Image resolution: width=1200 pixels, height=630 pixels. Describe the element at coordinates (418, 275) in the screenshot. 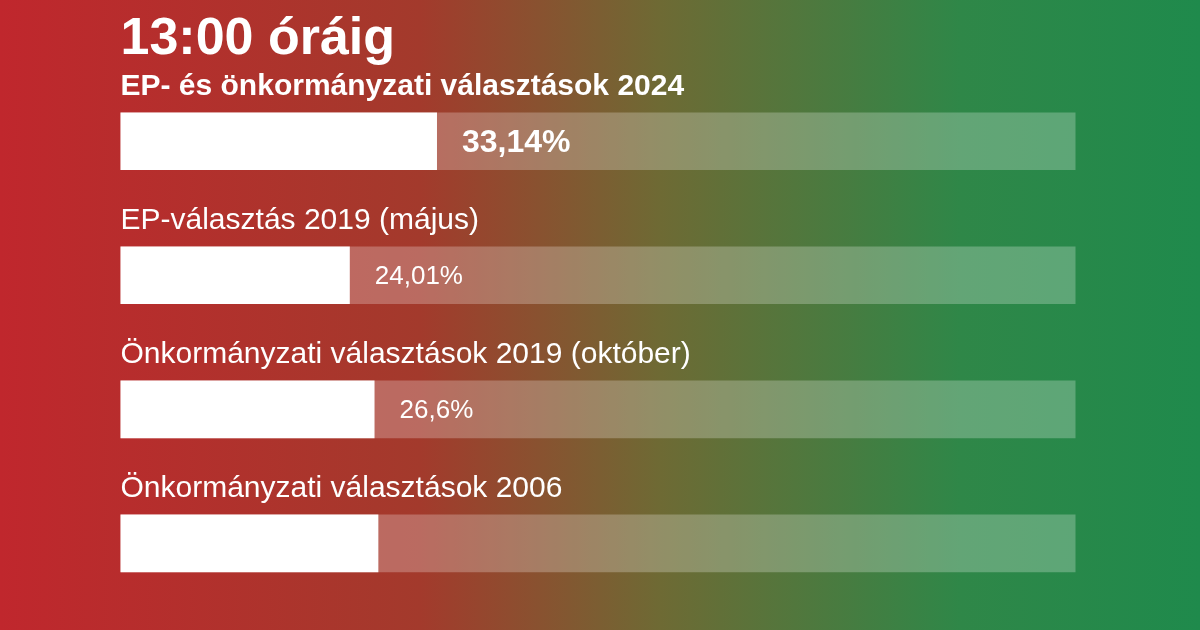

I see `data-label: 24,01%` at that location.